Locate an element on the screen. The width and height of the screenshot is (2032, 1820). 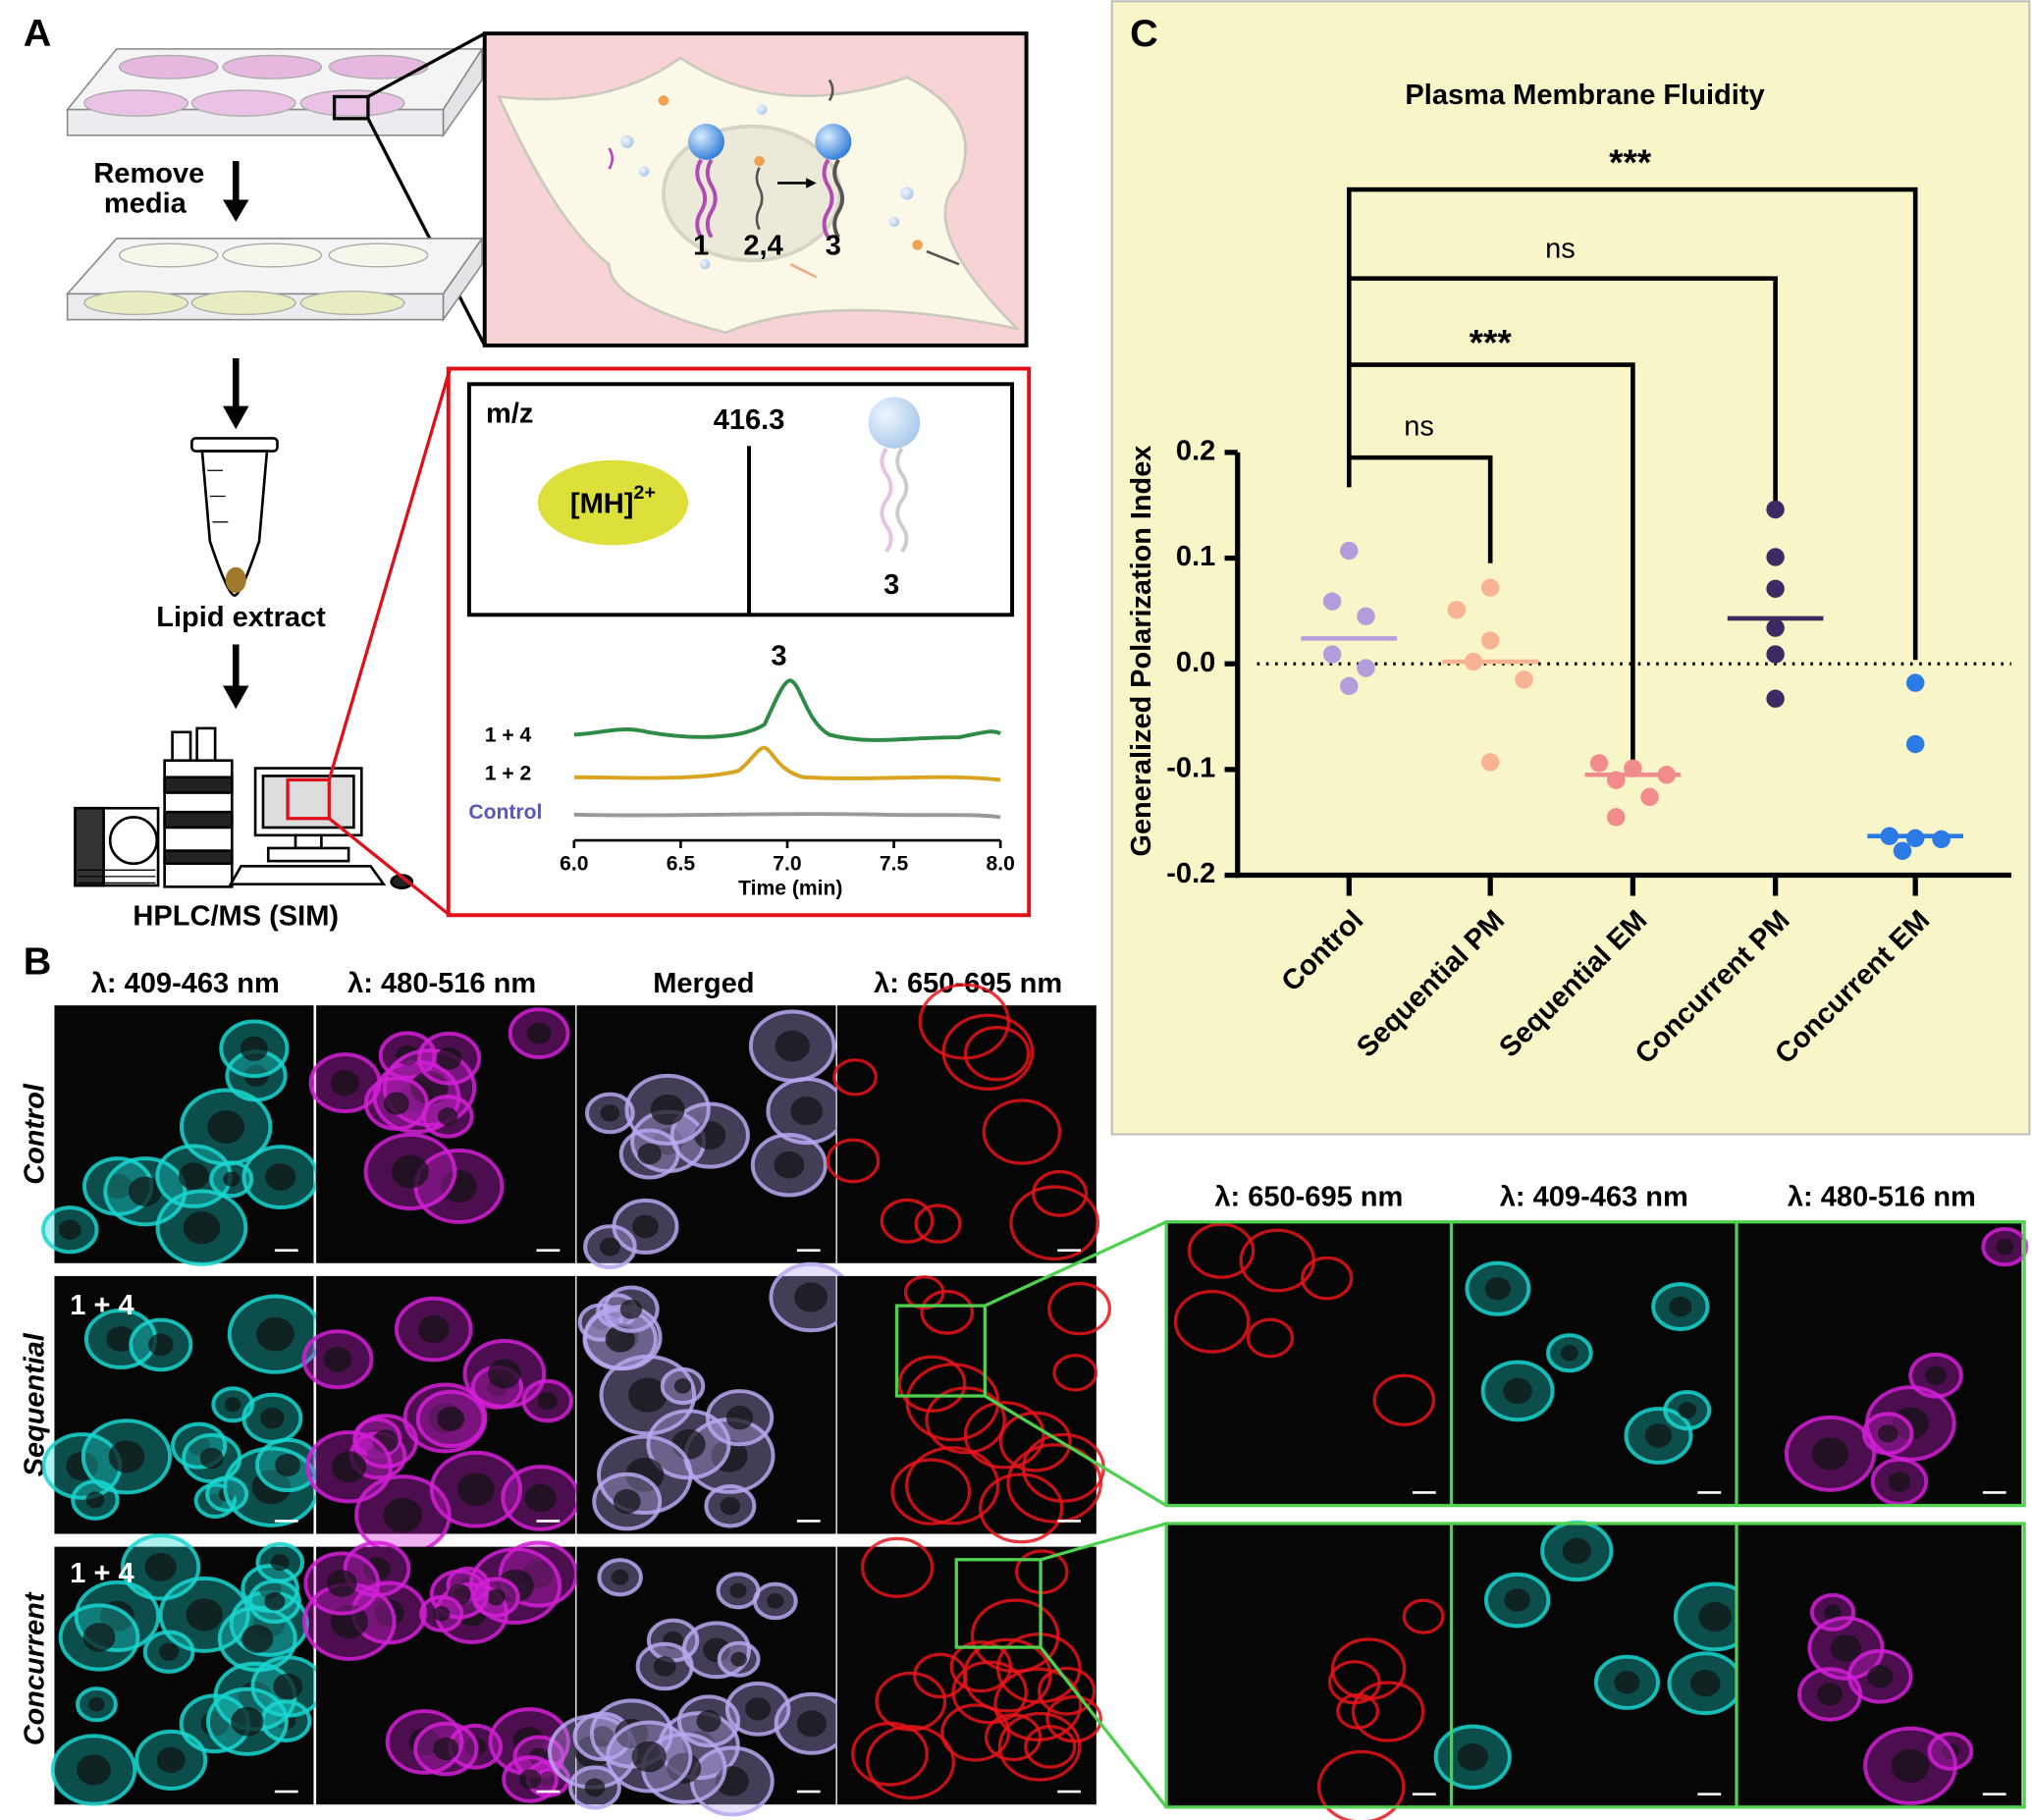
step-label: Remove is located at coordinates (148, 173).